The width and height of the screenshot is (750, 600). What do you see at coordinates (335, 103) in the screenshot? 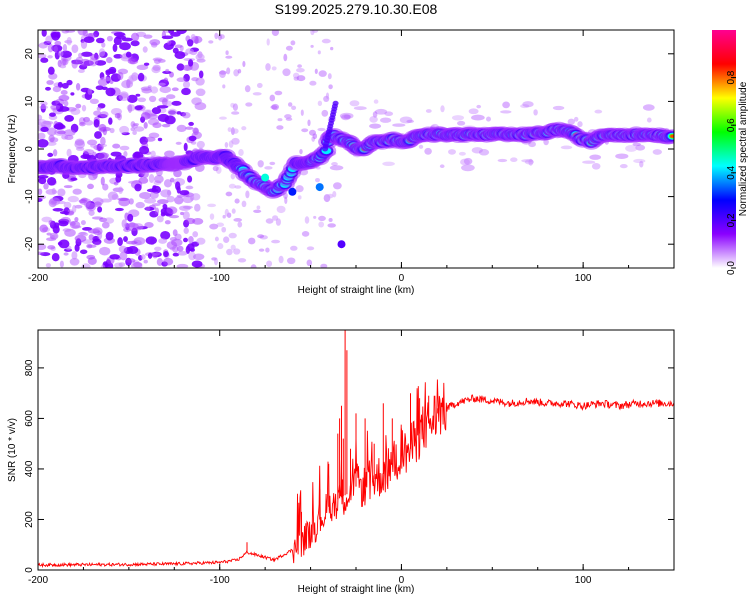
I see `spectrogram-spur-cell` at bounding box center [335, 103].